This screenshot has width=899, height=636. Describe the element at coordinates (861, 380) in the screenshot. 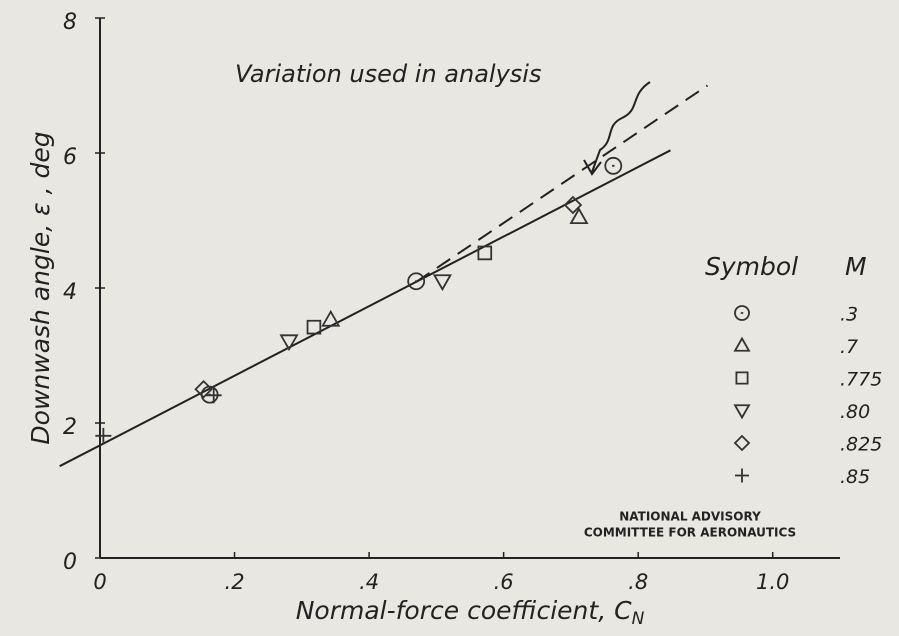

I see `legend-label: .775` at that location.